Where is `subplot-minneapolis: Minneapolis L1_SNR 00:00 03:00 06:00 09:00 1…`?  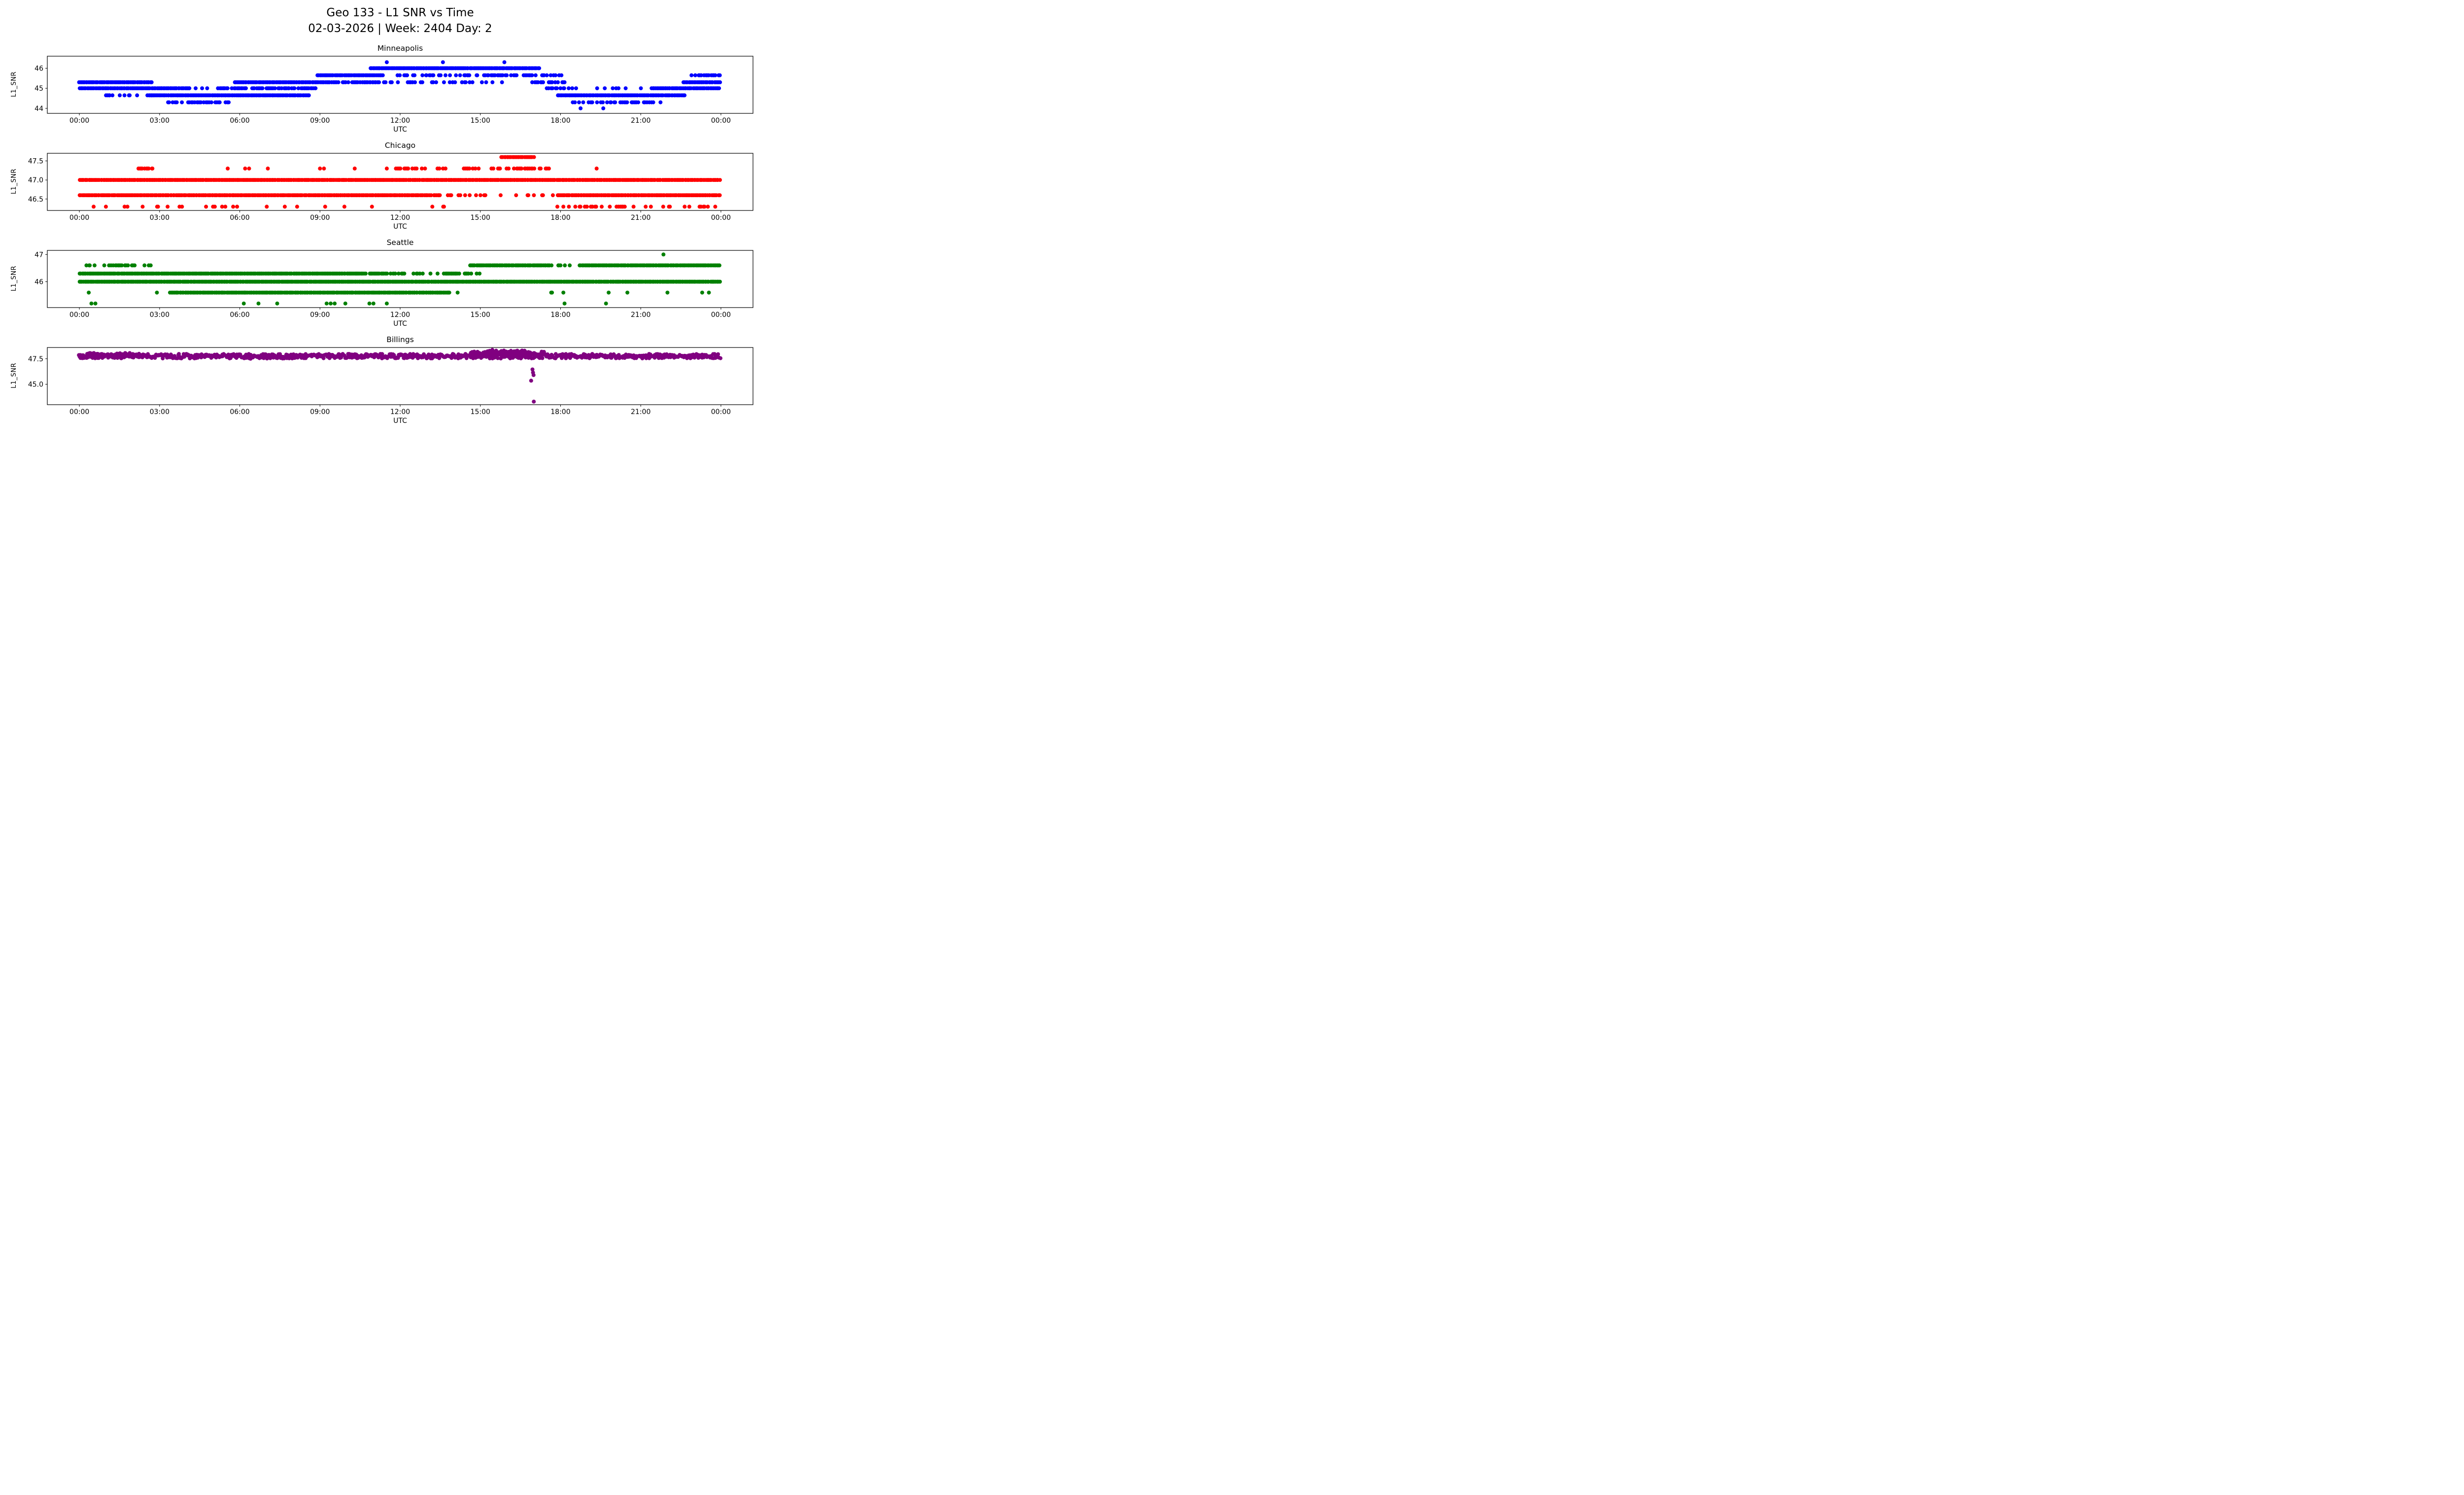 subplot-minneapolis: Minneapolis L1_SNR 00:00 03:00 06:00 09:00 1… is located at coordinates (388, 89).